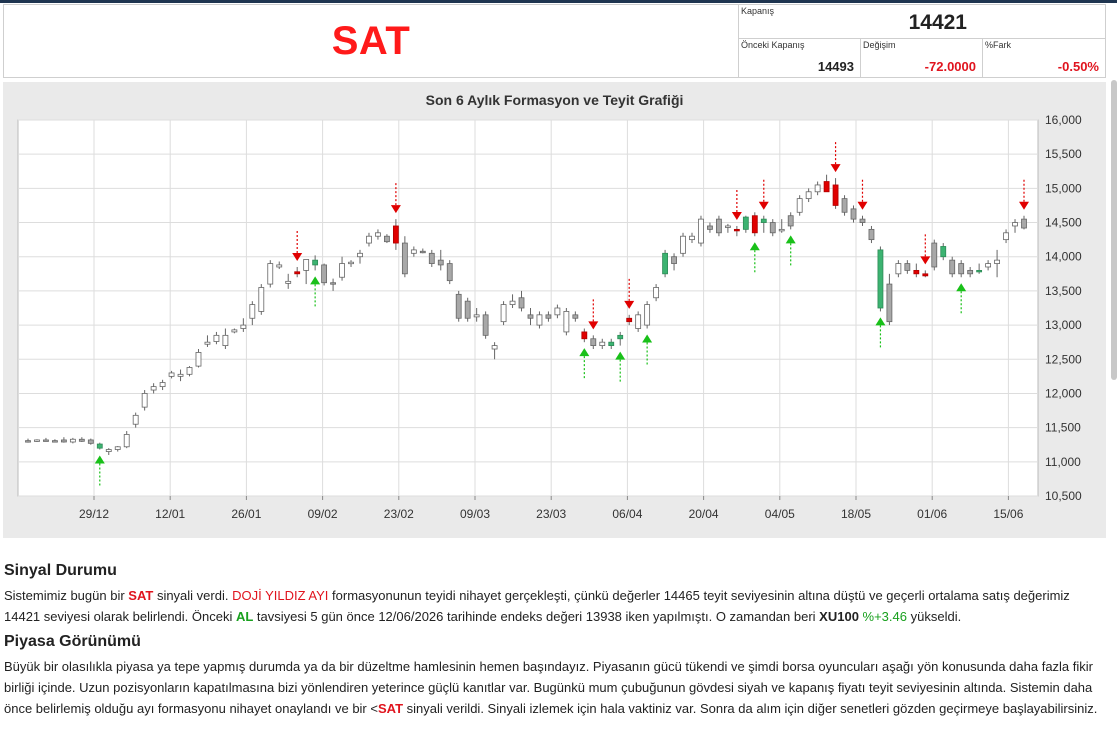  Describe the element at coordinates (1008, 514) in the screenshot. I see `x-tick-label: 15/06` at that location.